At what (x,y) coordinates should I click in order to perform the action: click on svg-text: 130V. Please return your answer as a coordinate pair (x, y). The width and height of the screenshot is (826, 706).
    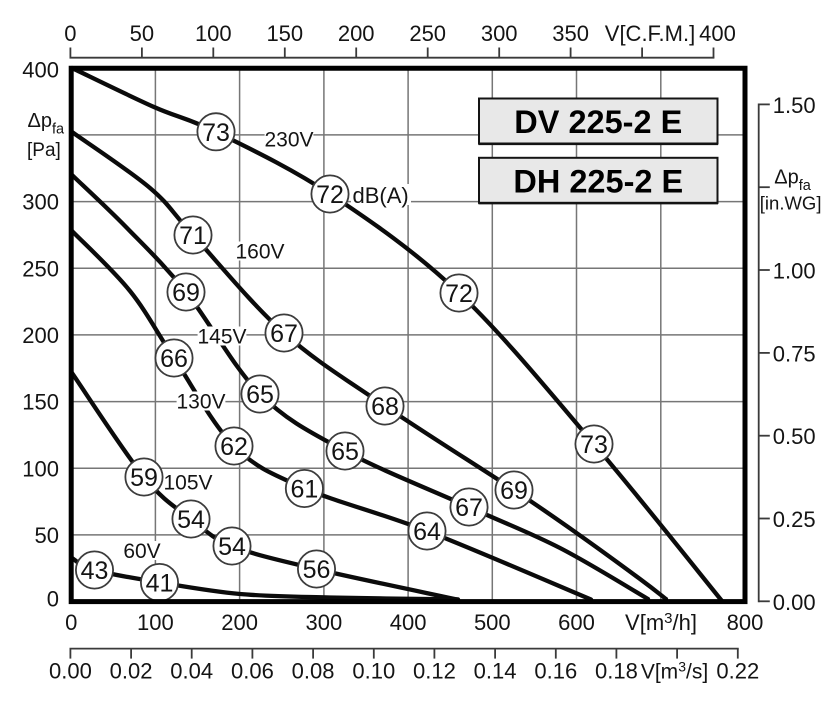
    Looking at the image, I should click on (200, 402).